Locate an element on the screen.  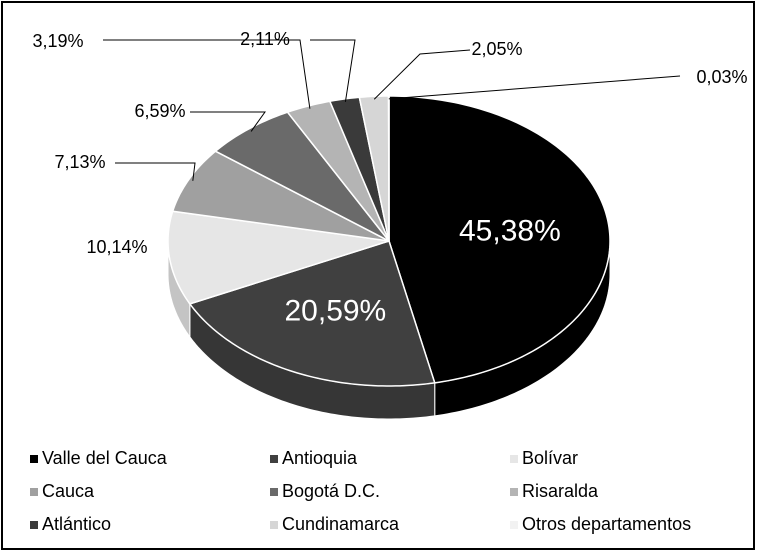
legend-label: Risaralda is located at coordinates (560, 491).